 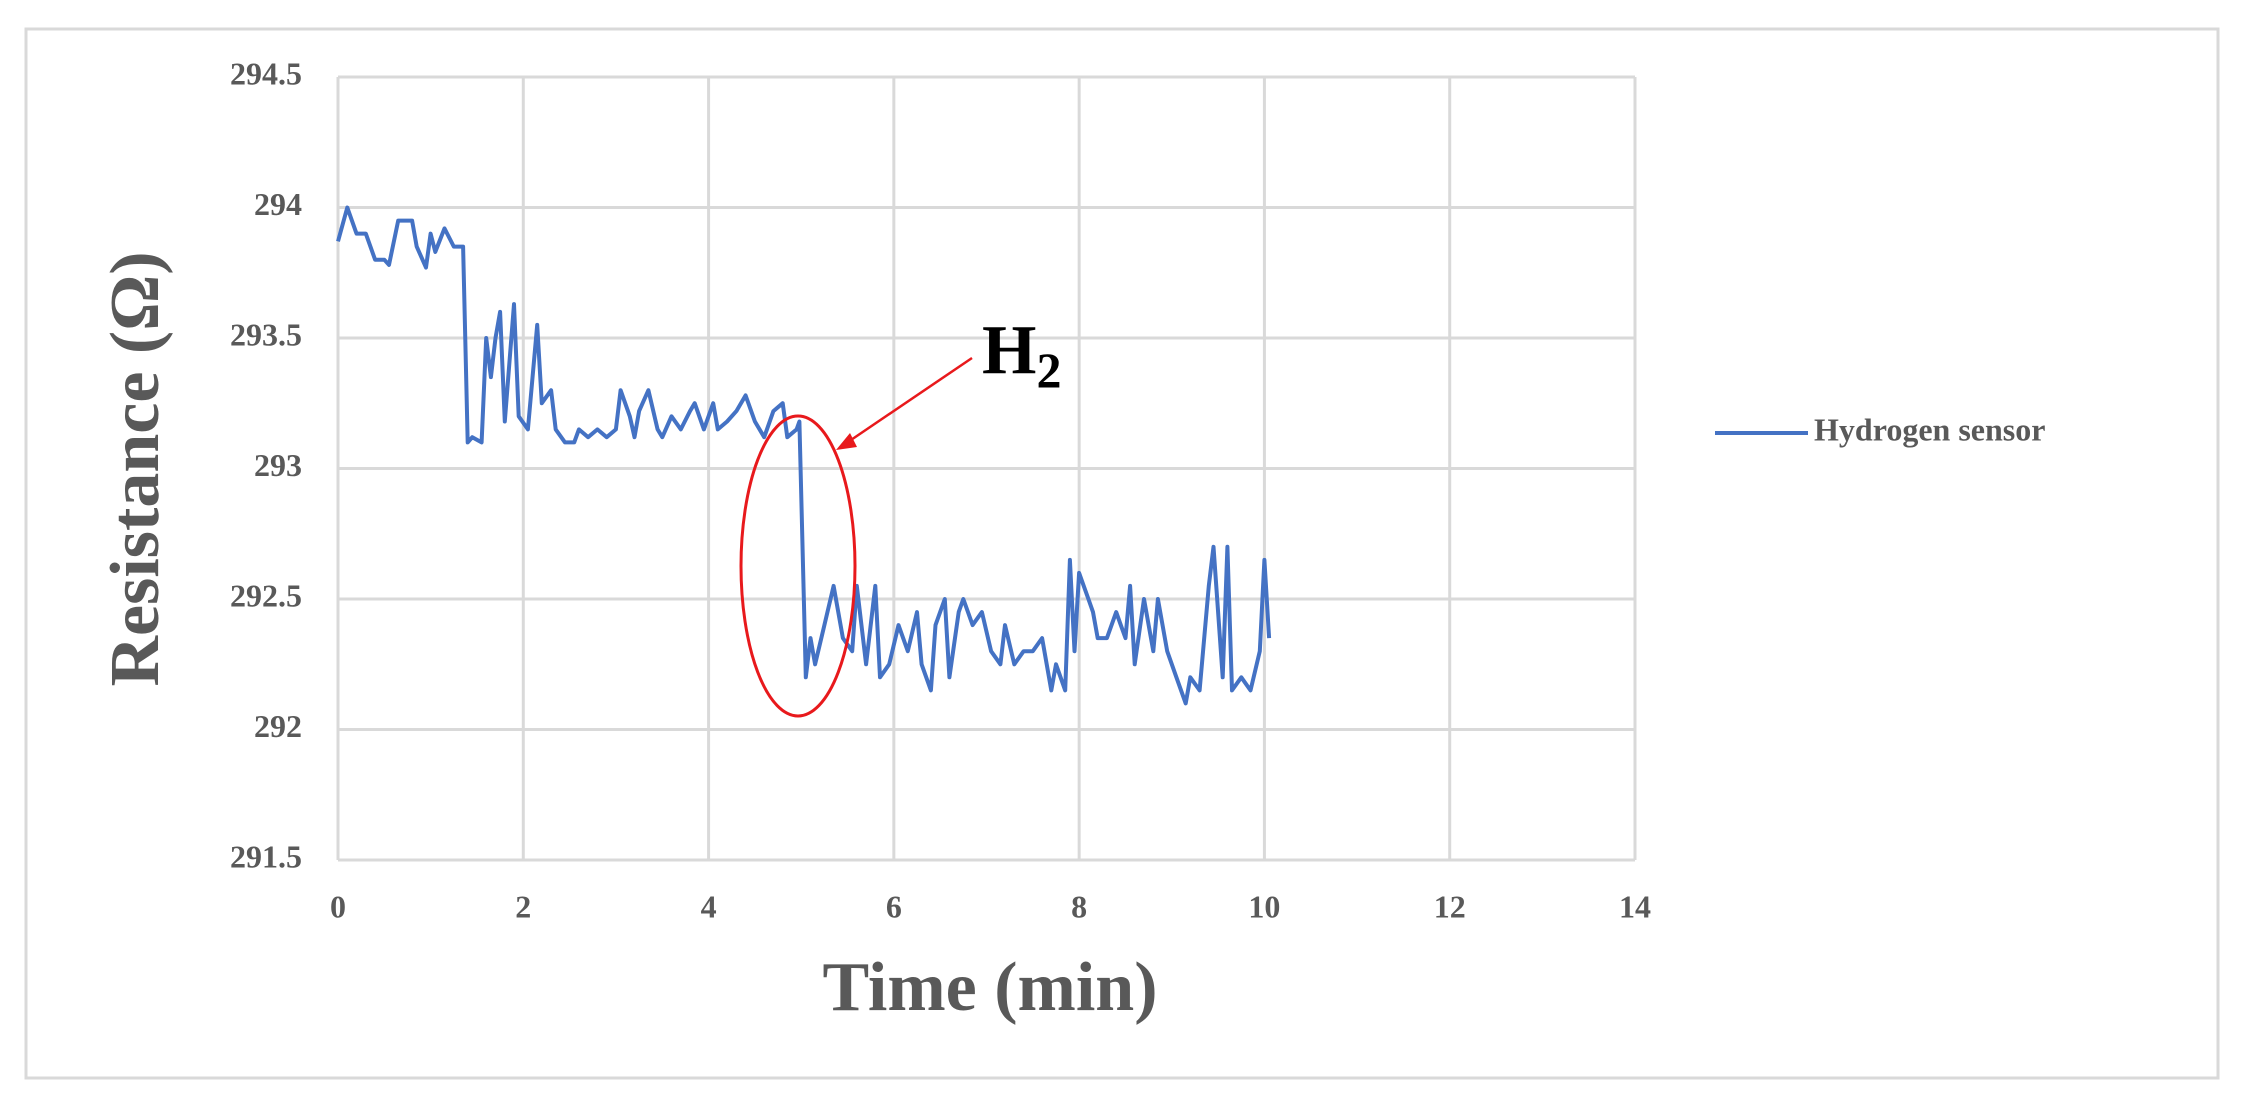 What do you see at coordinates (709, 906) in the screenshot?
I see `x-tick-label: 4` at bounding box center [709, 906].